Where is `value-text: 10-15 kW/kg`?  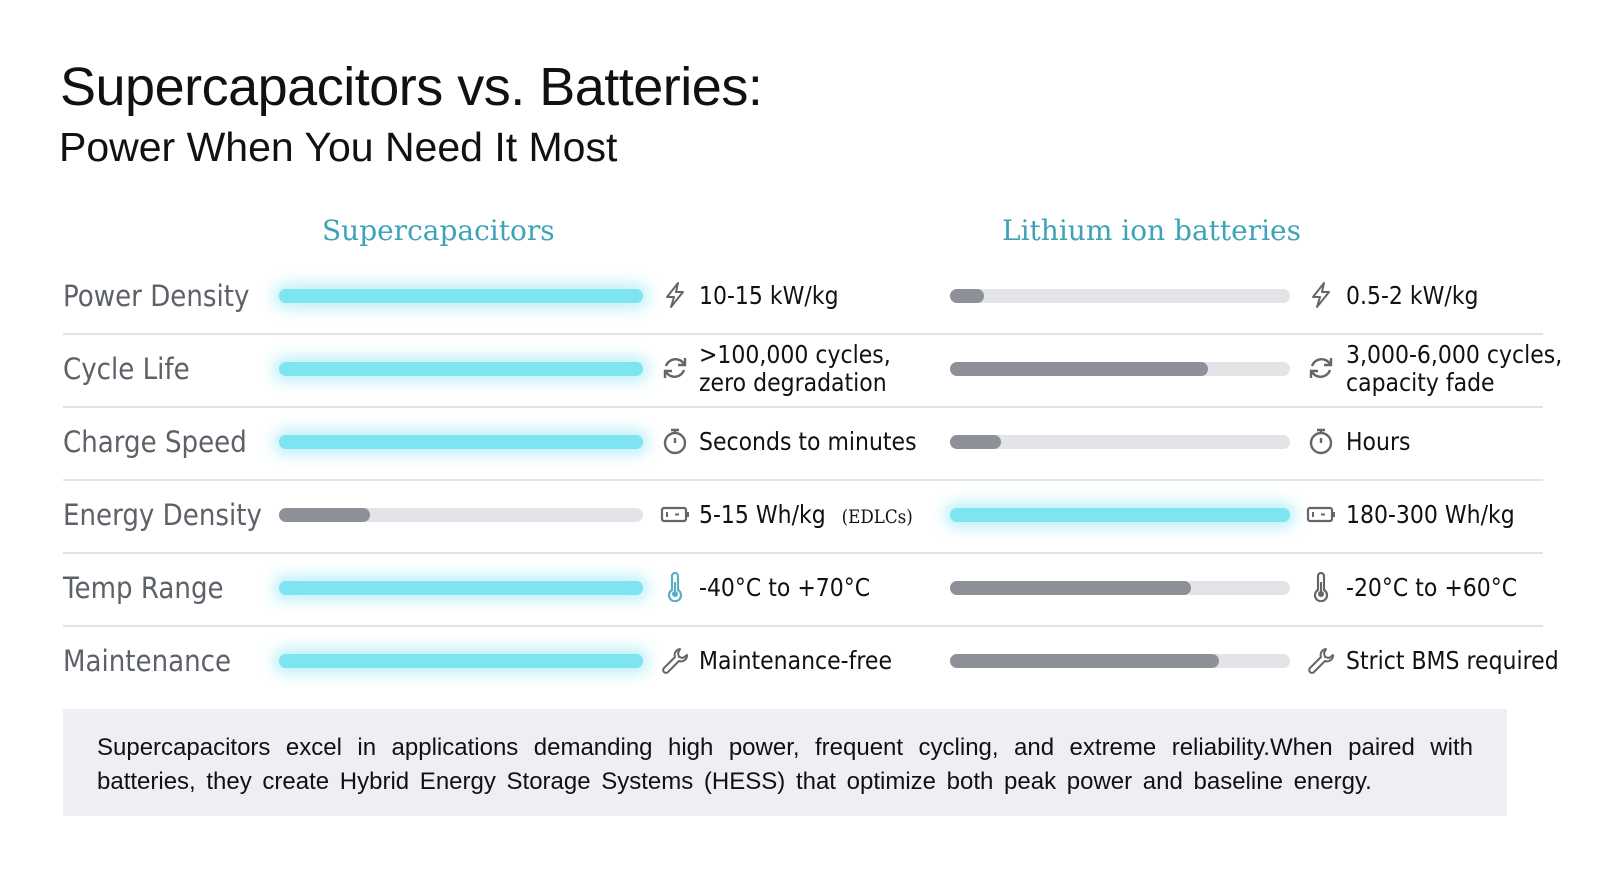 value-text: 10-15 kW/kg is located at coordinates (769, 295).